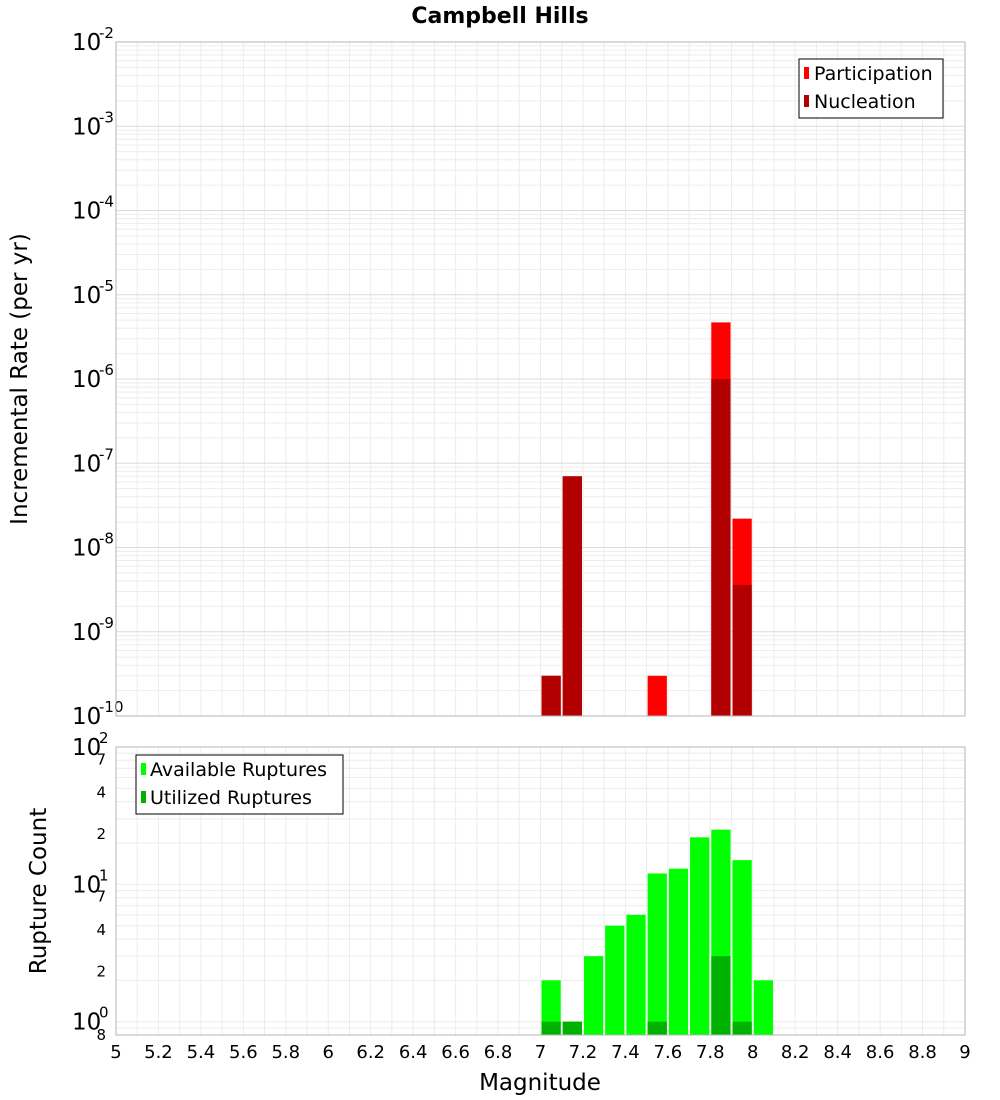 The height and width of the screenshot is (1100, 1000). I want to click on rate-y-axis-label: Incremental Rate (per yr), so click(20, 379).